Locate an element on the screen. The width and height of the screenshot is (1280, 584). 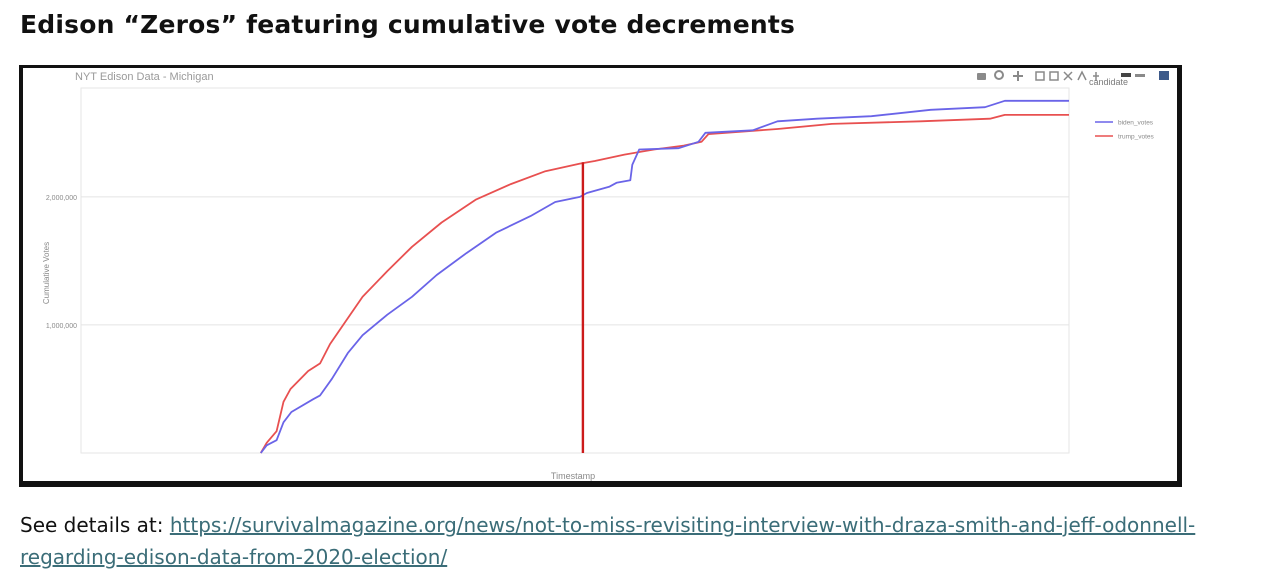
hover-closest-icon is located at coordinates (1126, 75).